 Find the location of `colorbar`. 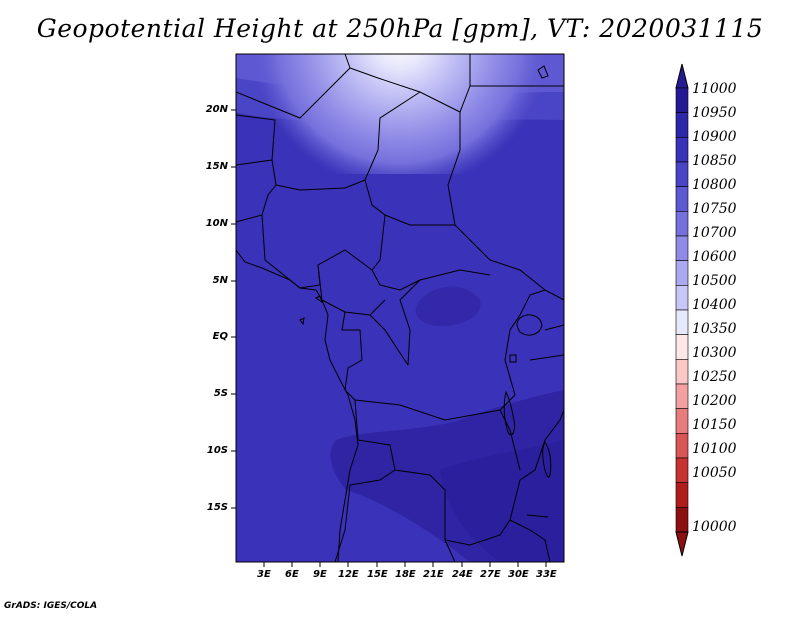

colorbar is located at coordinates (682, 310).